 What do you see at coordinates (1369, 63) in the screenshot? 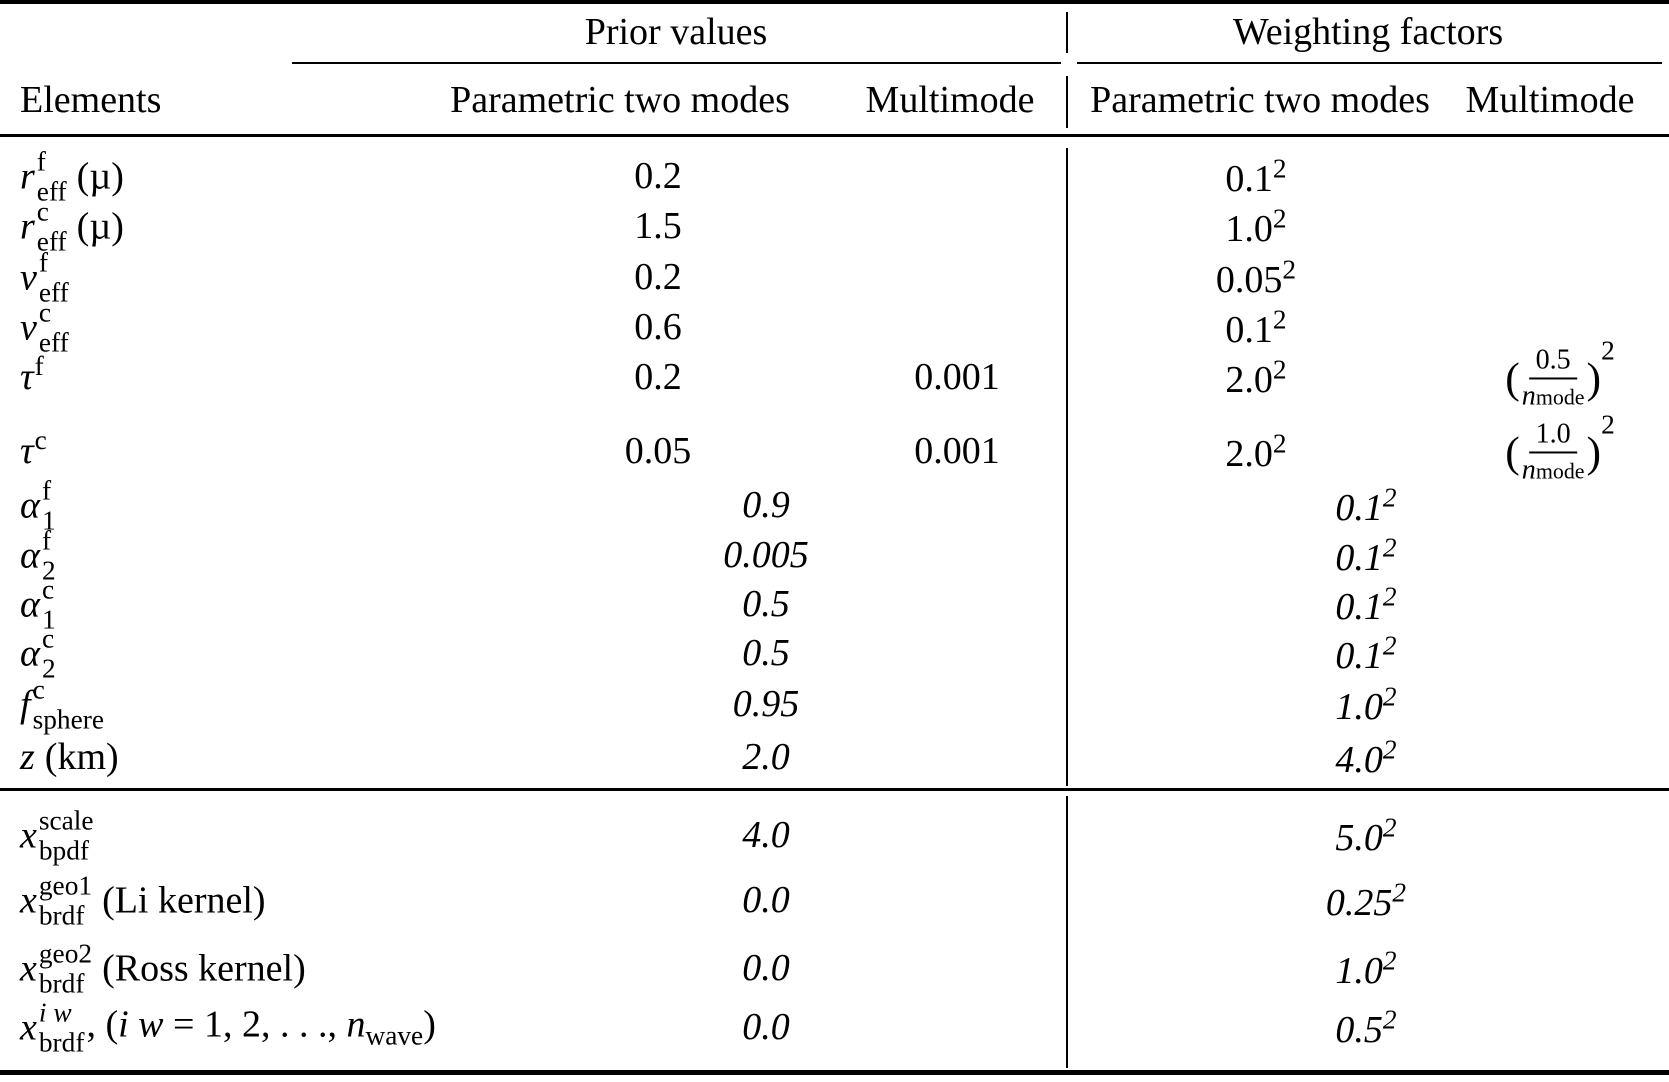
I see `weighting-group-underline` at bounding box center [1369, 63].